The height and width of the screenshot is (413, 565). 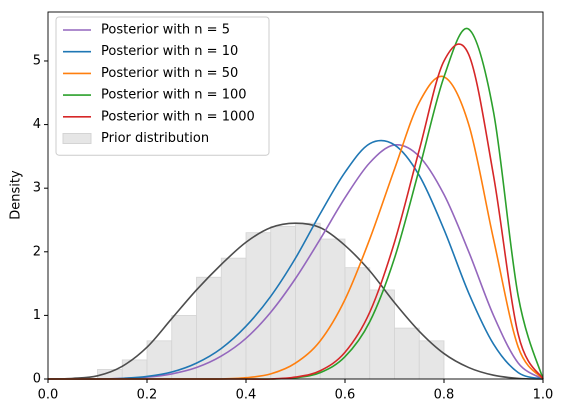 What do you see at coordinates (169, 51) in the screenshot?
I see `legend-label: Posterior with n = 10` at bounding box center [169, 51].